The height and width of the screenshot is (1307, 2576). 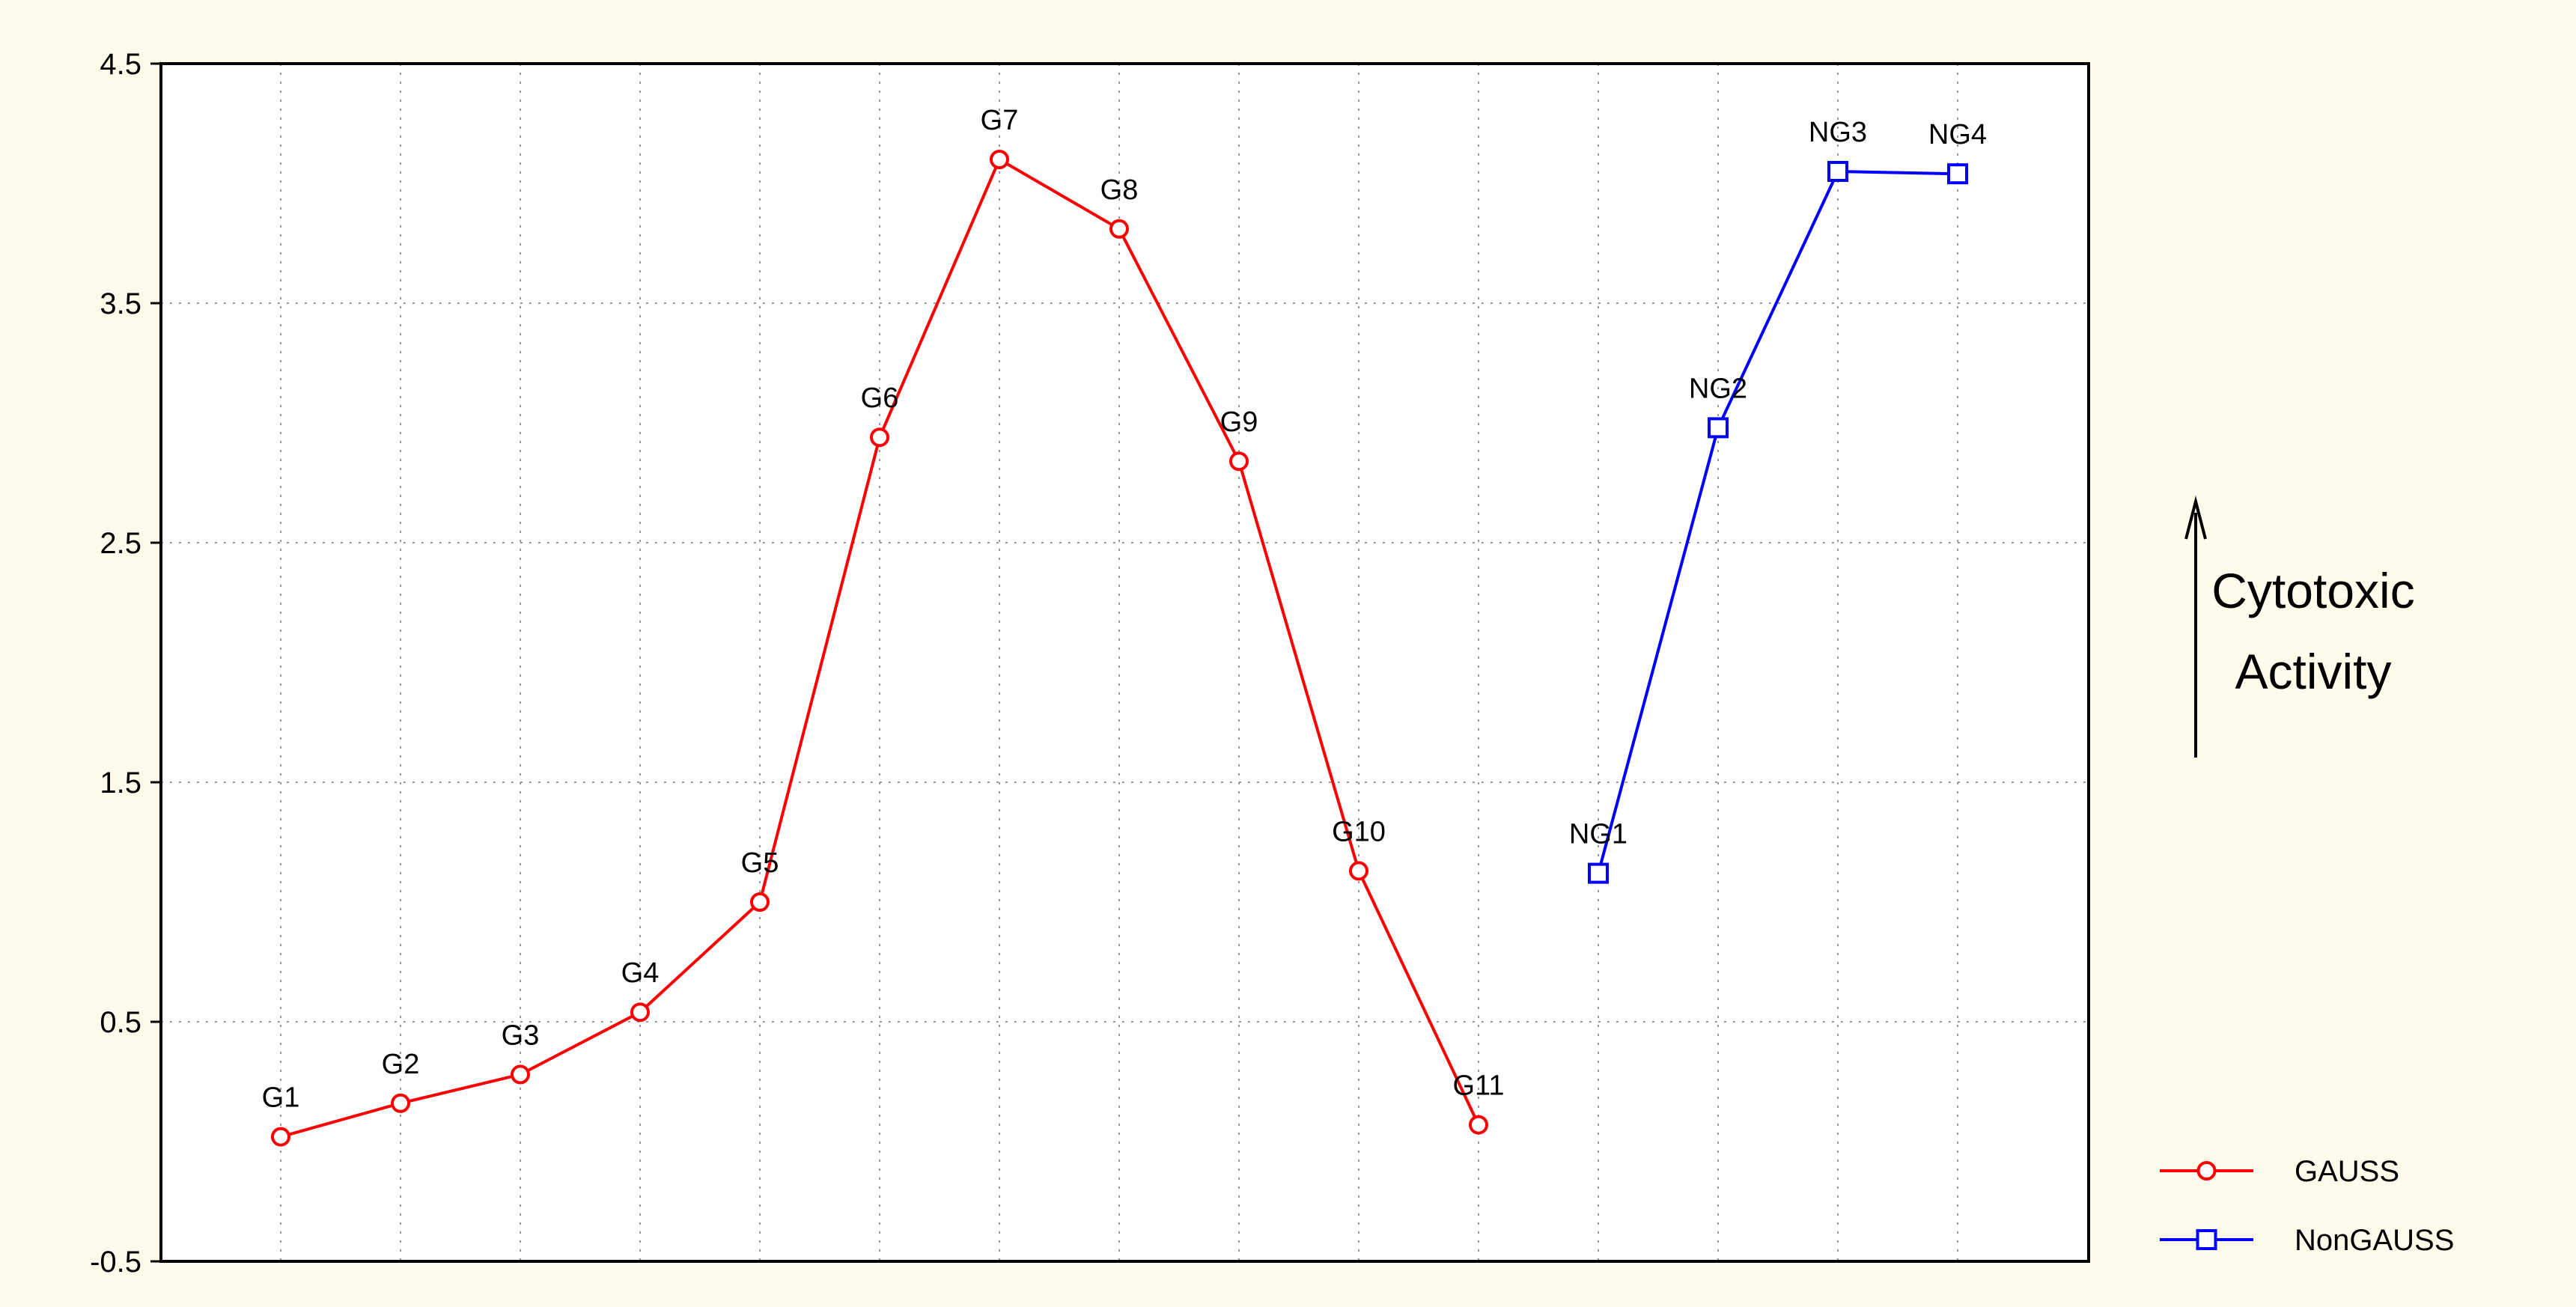 I want to click on data-label: G3, so click(x=521, y=1035).